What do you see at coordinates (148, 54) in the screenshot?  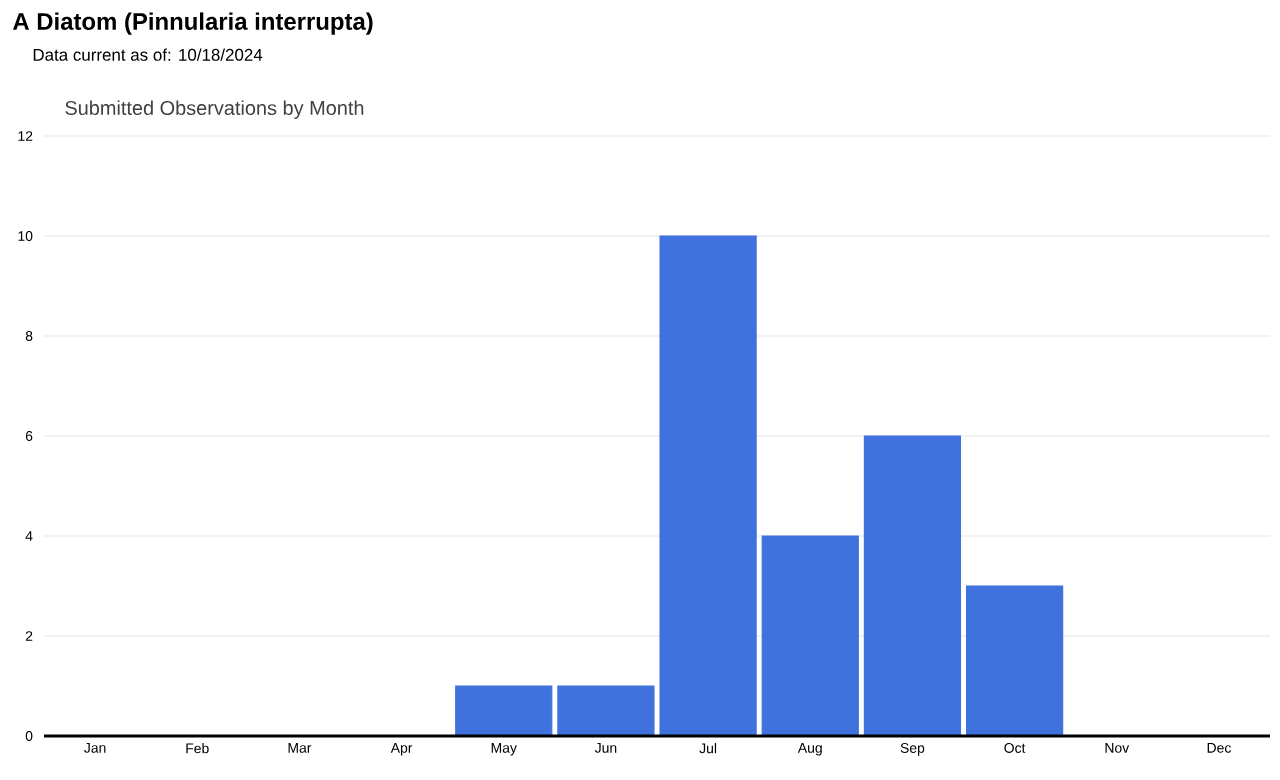 I see `text: Data current as of: 10/18/2024` at bounding box center [148, 54].